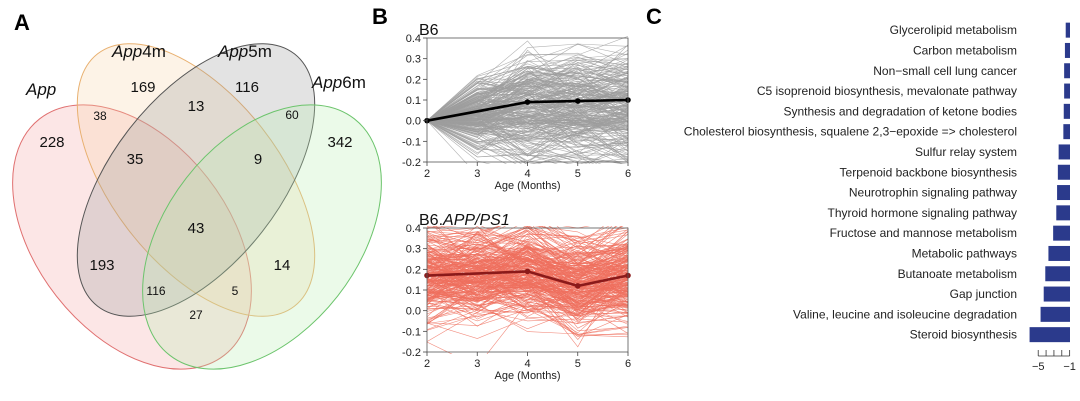 The height and width of the screenshot is (401, 1080). I want to click on chart-title-main: B6, so click(429, 30).